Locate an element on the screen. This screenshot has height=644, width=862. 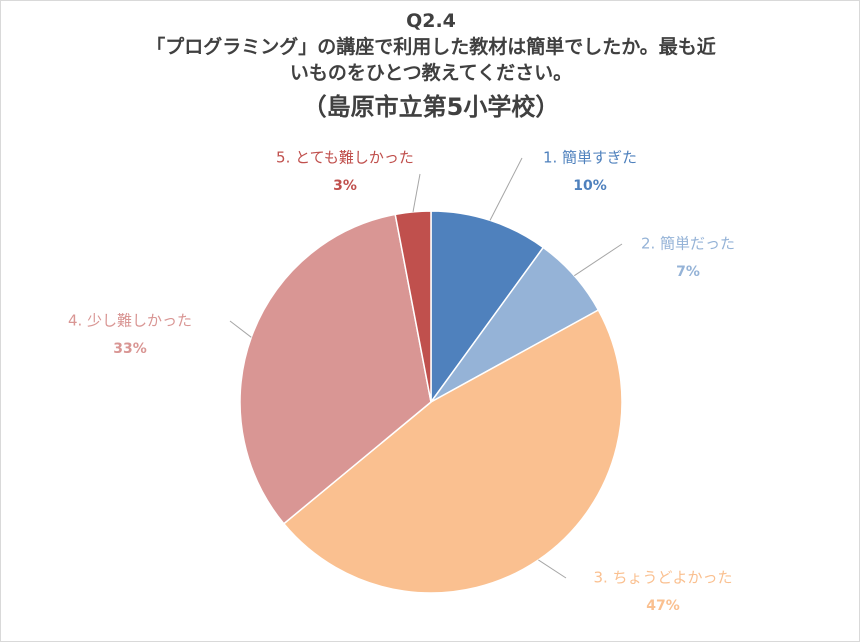
title-line-2: 「プログラミング」の講座で利用した教材は簡単でしたか。最も近 is located at coordinates (431, 47).